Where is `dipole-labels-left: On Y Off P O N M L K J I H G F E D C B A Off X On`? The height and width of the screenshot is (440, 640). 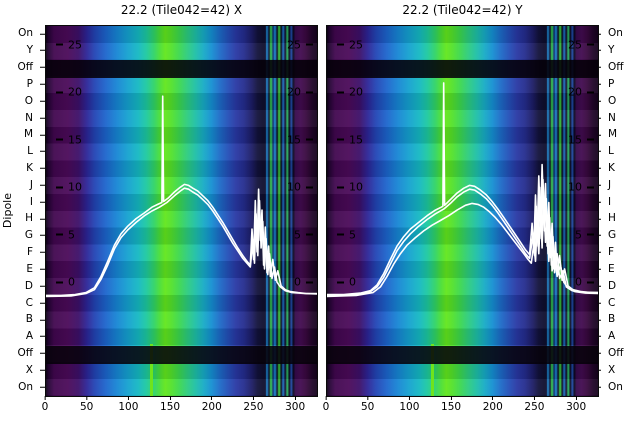 dipole-labels-left: On Y Off P O N M L K J I H G F E D C B A Off X On is located at coordinates (22, 210).